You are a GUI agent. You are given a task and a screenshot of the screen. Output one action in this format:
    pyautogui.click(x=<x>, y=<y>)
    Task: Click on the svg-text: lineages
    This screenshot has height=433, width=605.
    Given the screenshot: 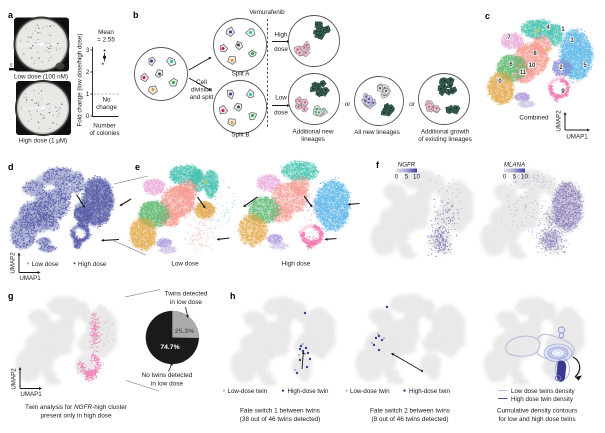 What is the action you would take?
    pyautogui.click(x=312, y=139)
    